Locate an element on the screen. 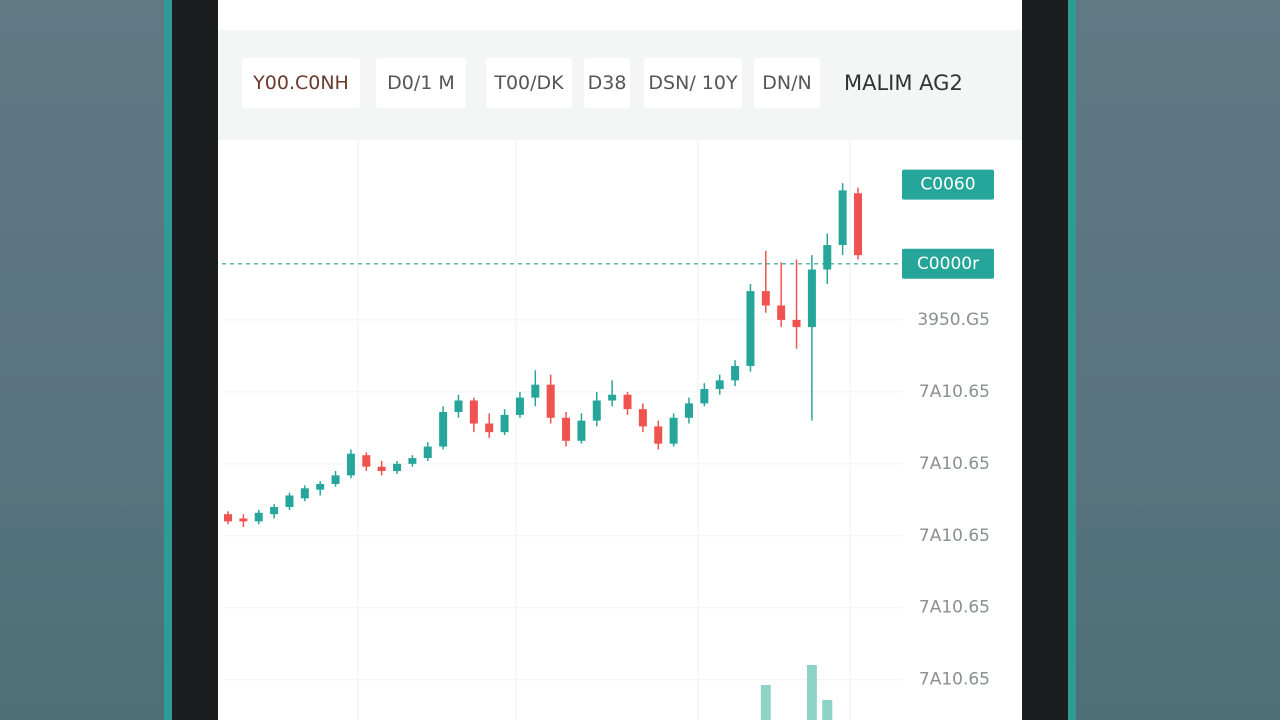 This screenshot has width=1280, height=720. tab: Y00.C0NH is located at coordinates (301, 83).